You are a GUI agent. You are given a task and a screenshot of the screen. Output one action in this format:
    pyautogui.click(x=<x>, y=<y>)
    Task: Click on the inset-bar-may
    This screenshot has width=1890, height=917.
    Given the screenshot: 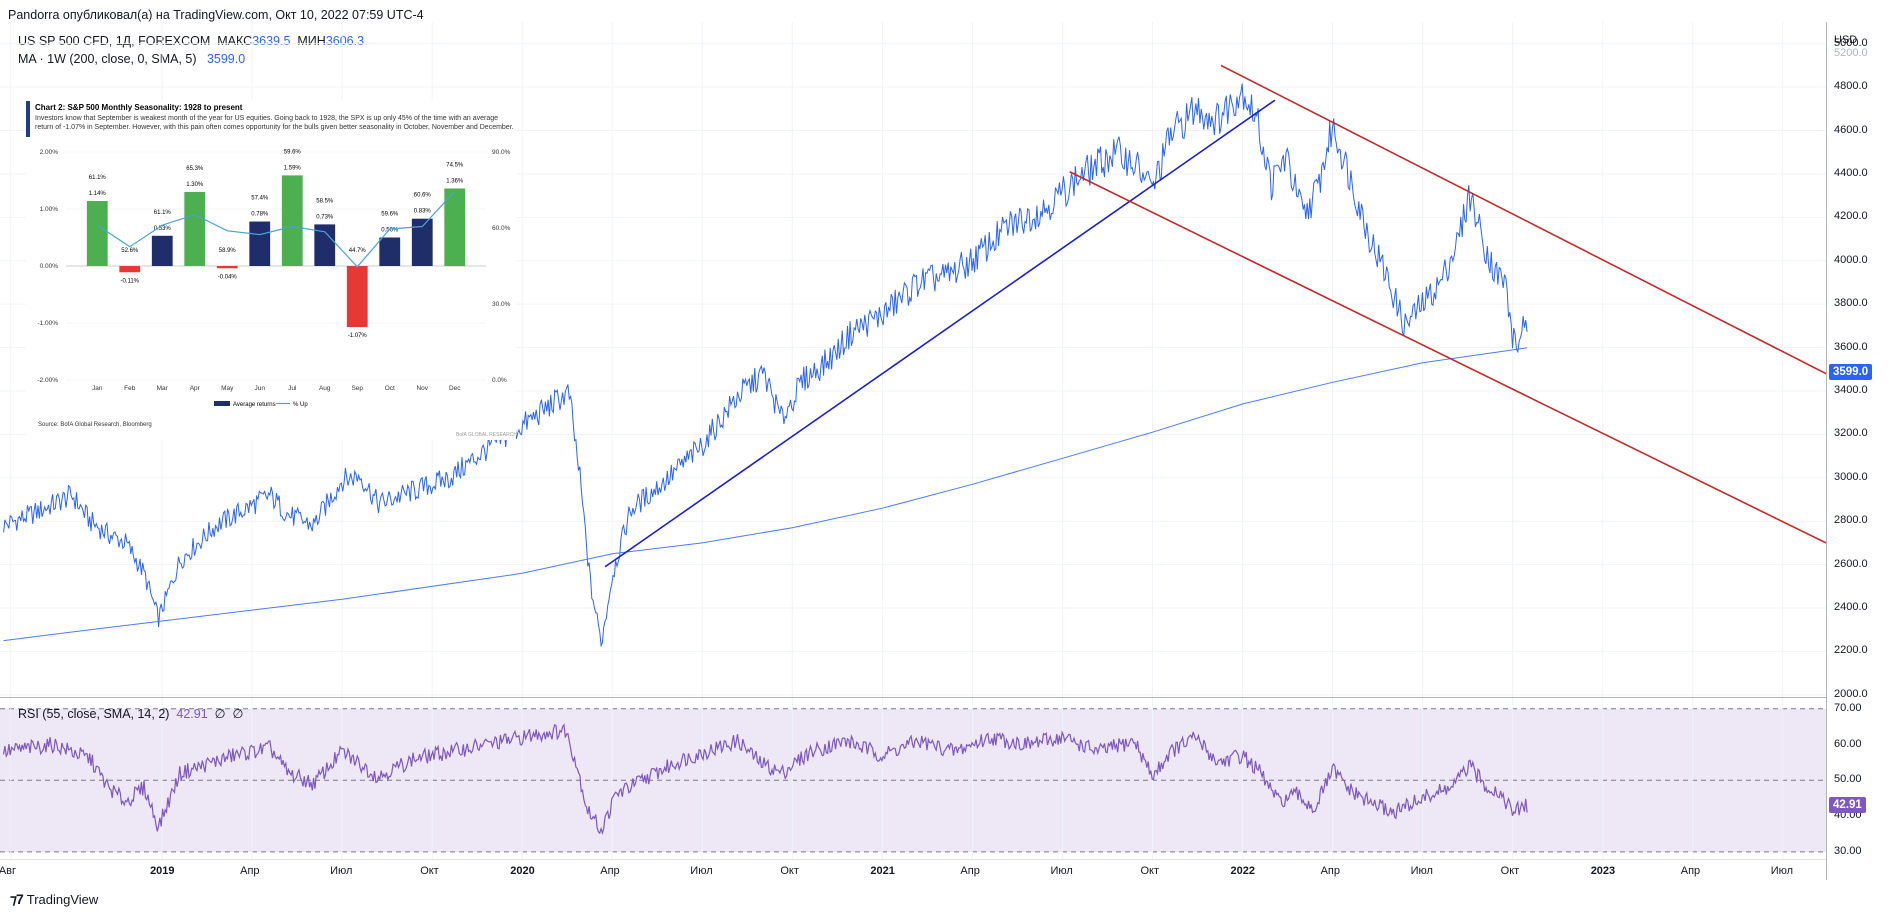 What is the action you would take?
    pyautogui.click(x=227, y=267)
    